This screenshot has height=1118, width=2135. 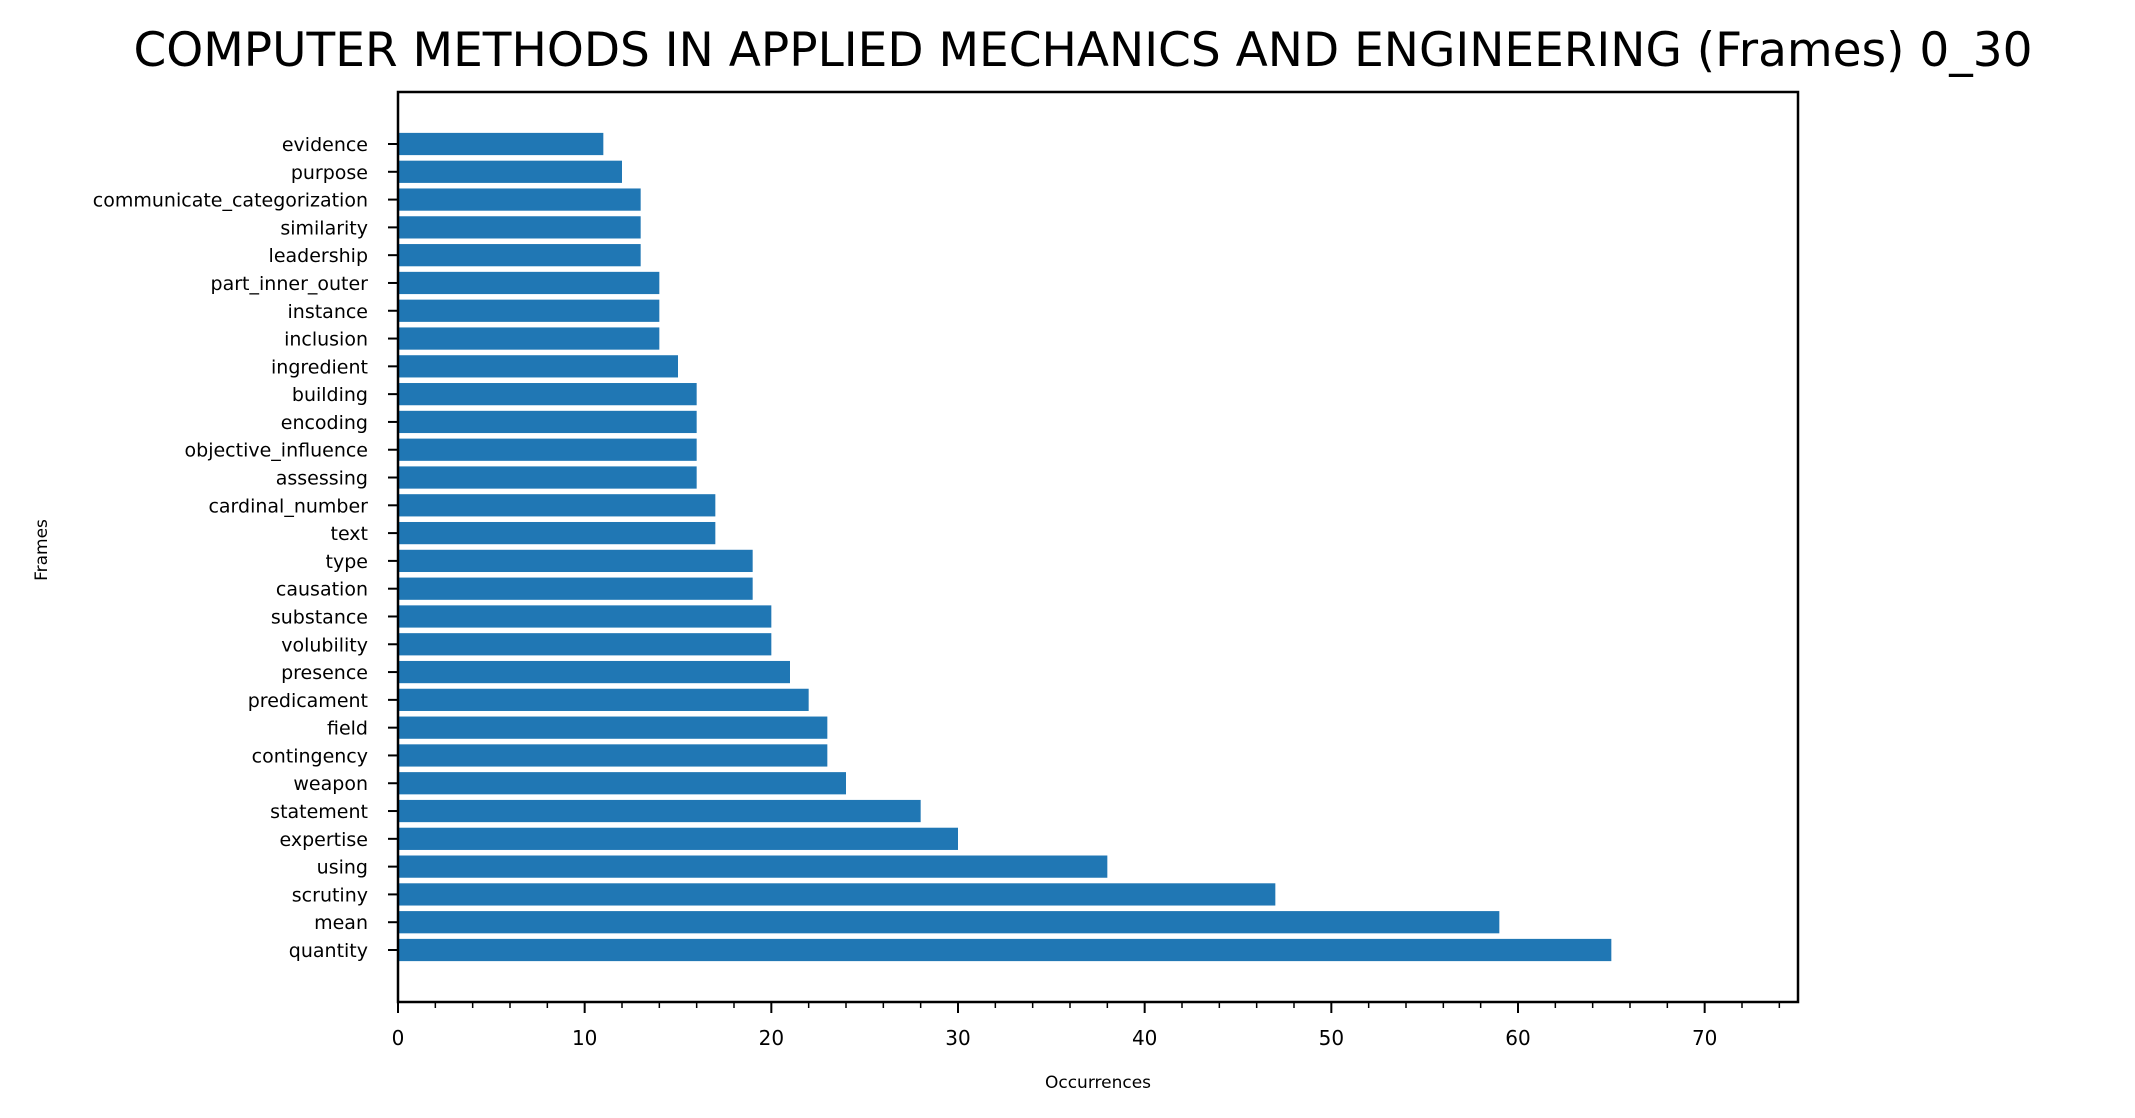 What do you see at coordinates (1005, 950) in the screenshot?
I see `bar-quantity` at bounding box center [1005, 950].